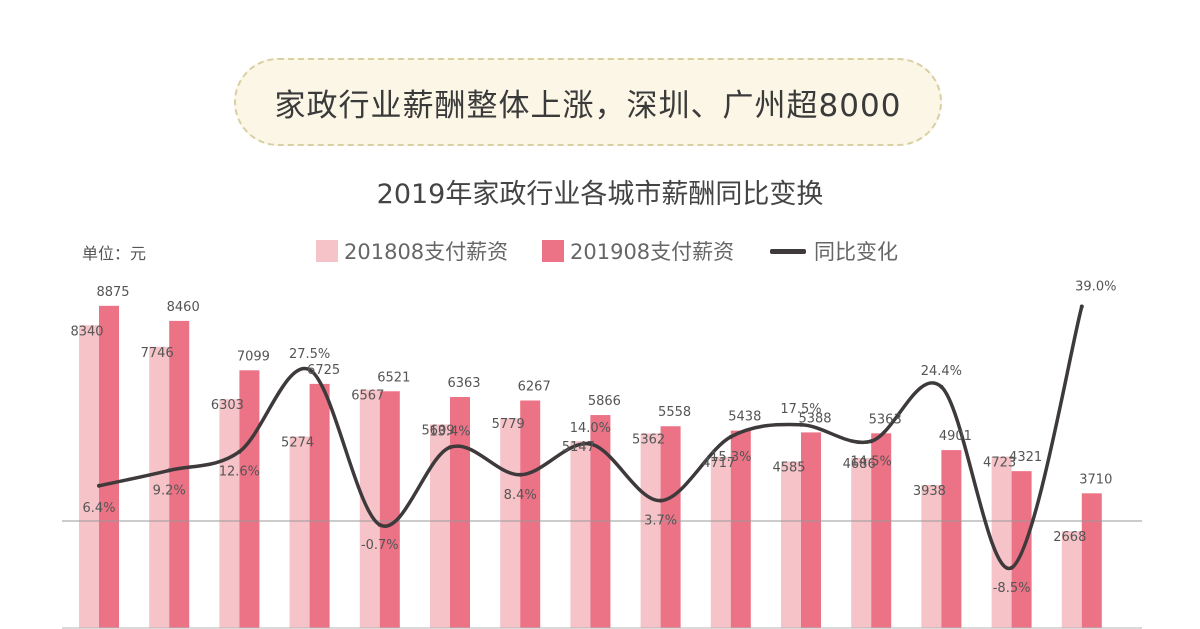  I want to click on yoy-label: 14.5%, so click(871, 461).